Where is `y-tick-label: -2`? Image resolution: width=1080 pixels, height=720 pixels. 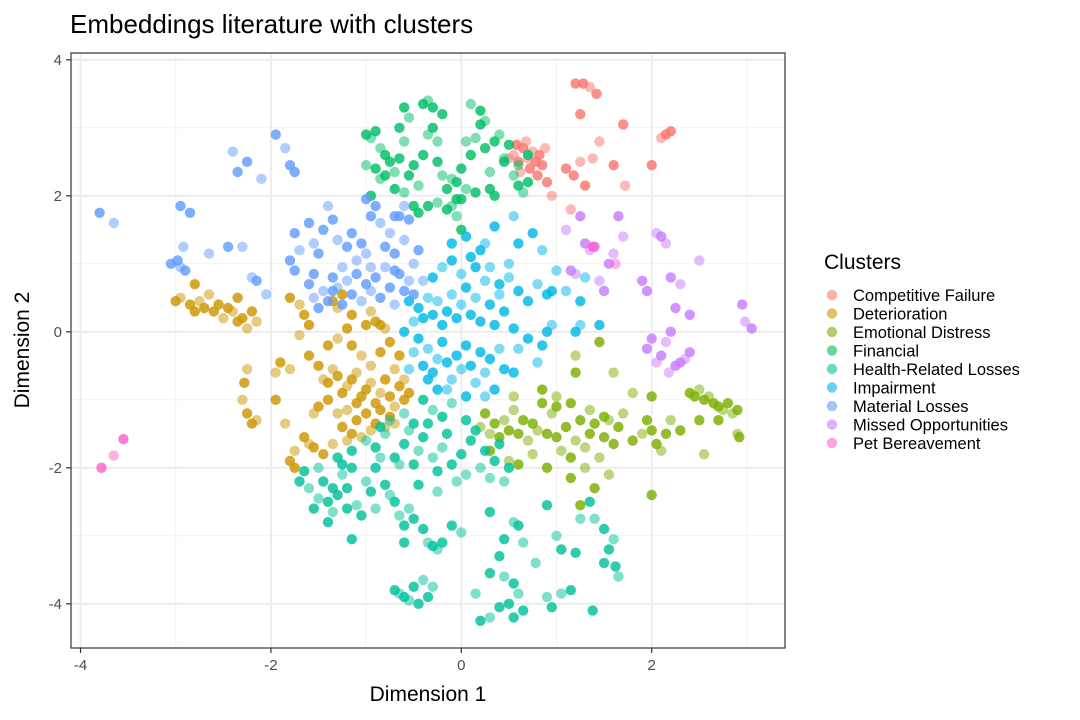 y-tick-label: -2 is located at coordinates (55, 468).